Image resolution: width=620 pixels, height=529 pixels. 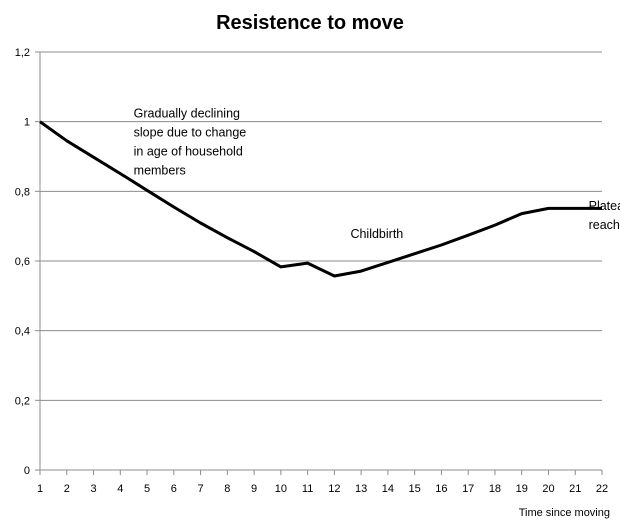 I want to click on x-tick-label: 16, so click(x=441, y=489).